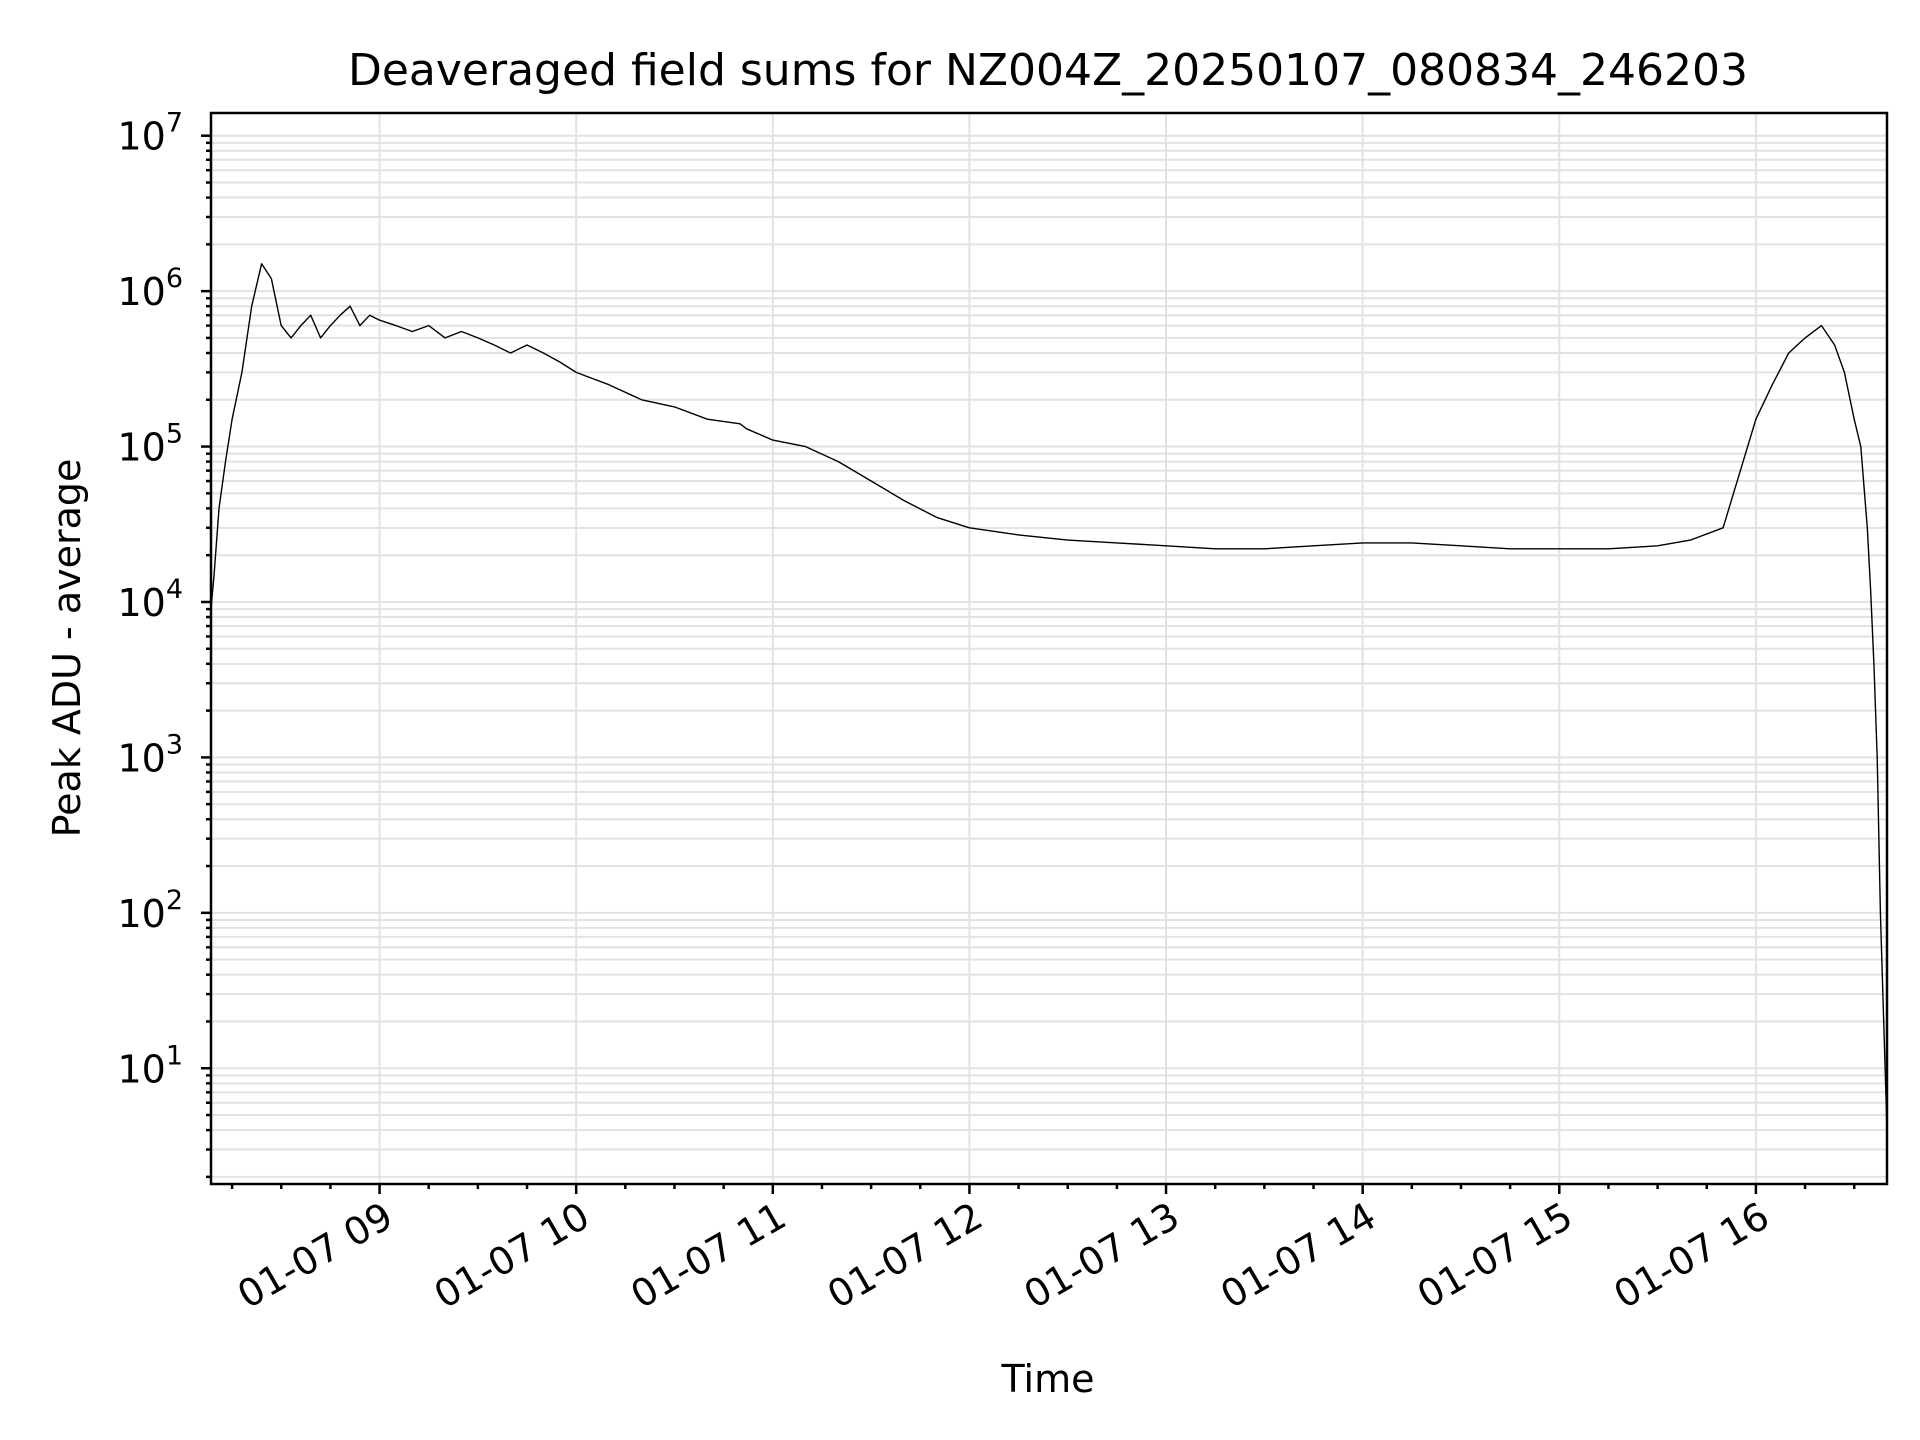 Image resolution: width=1920 pixels, height=1440 pixels. Describe the element at coordinates (150, 754) in the screenshot. I see `y-tick-label: 10³` at that location.